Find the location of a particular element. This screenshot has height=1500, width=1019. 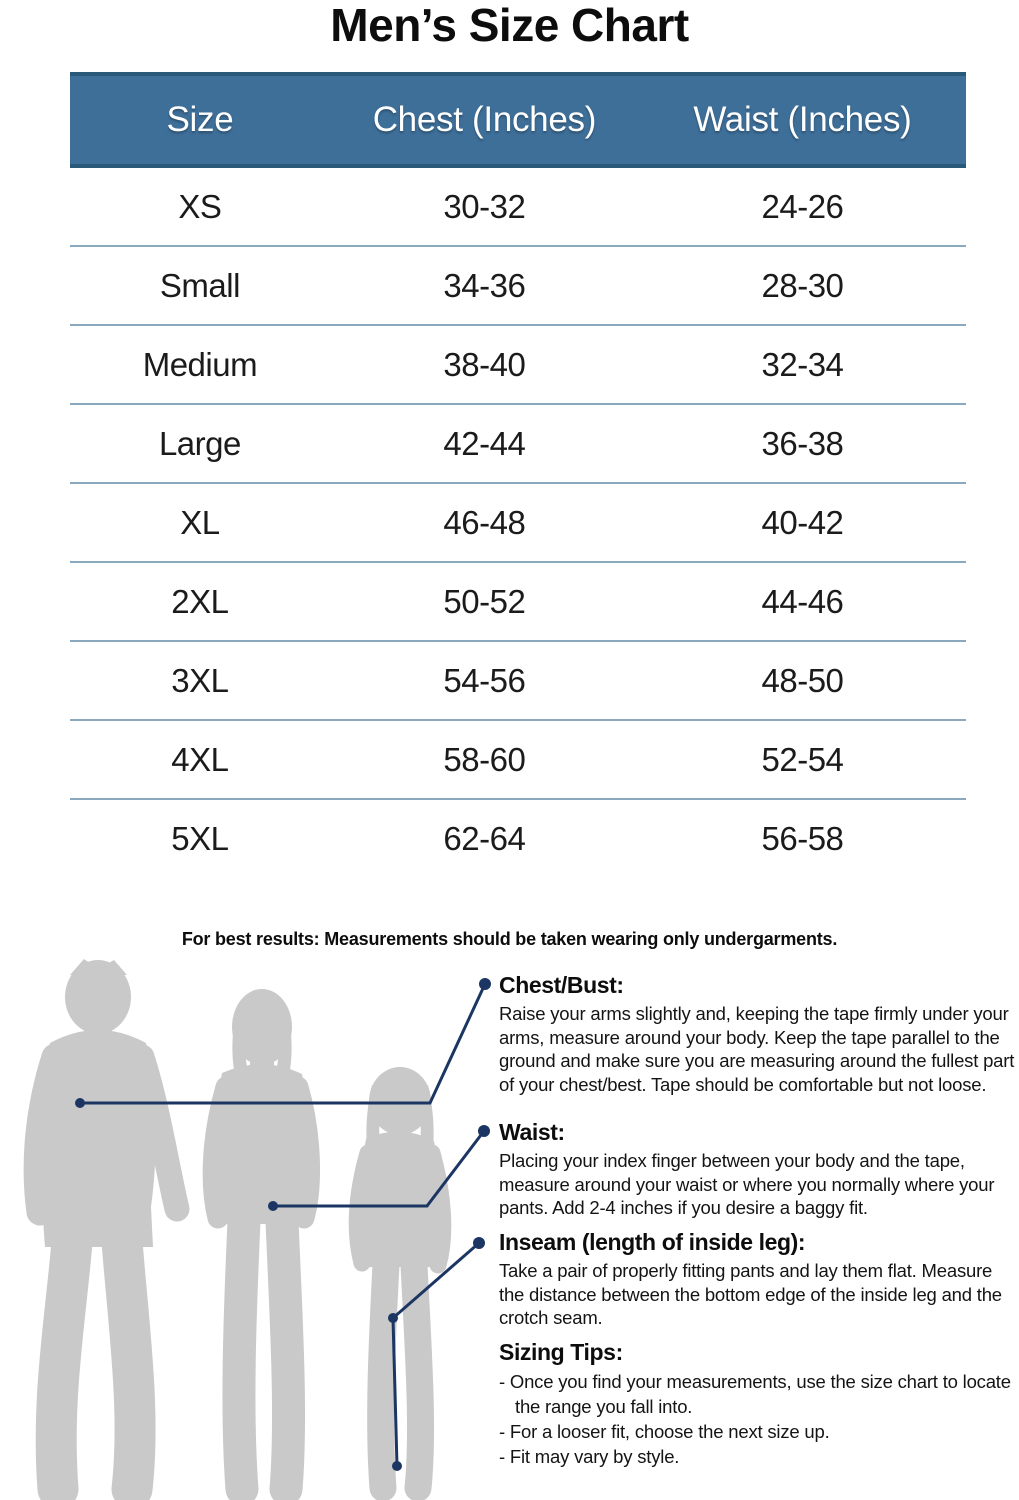

size-cell: 3XL is located at coordinates (200, 680).